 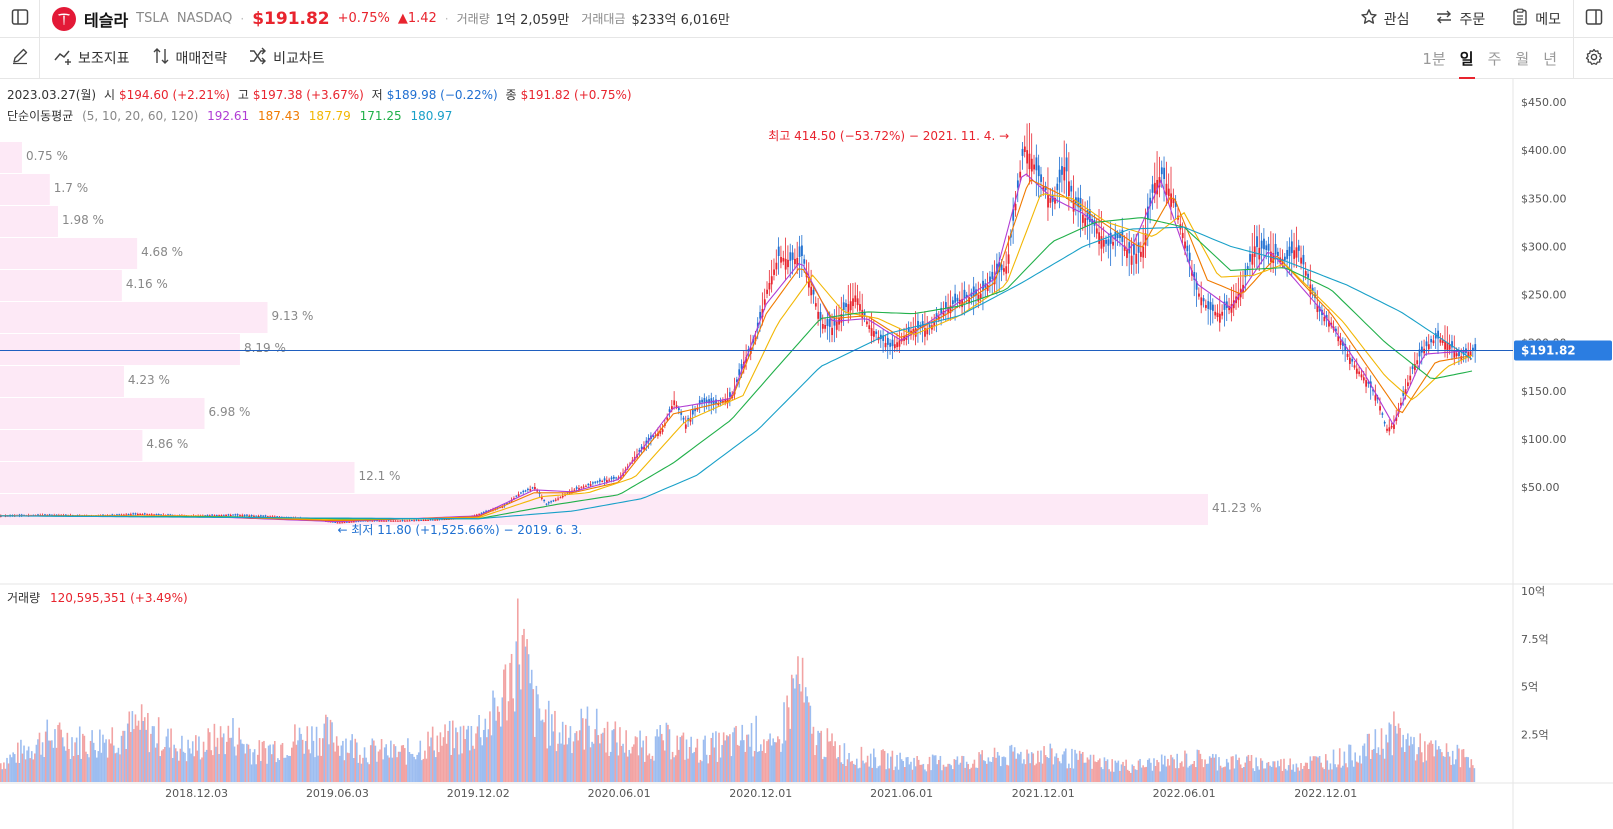 I want to click on compare-button: 비교차트, so click(x=287, y=58).